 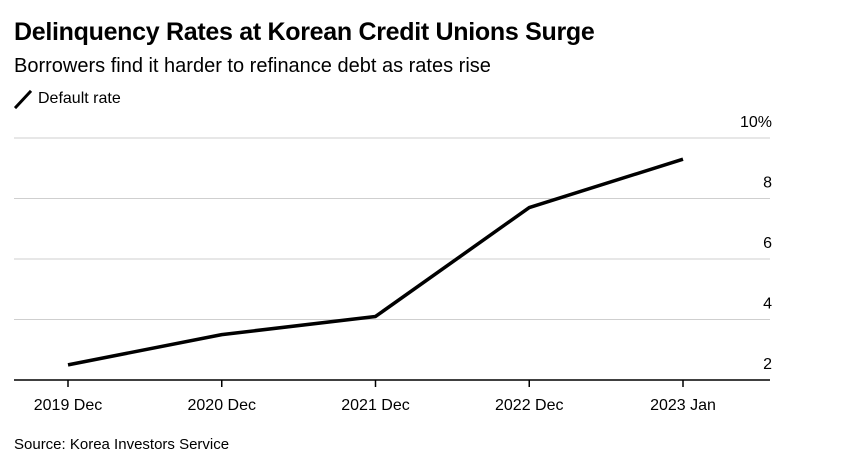 I want to click on legend-line-icon, so click(x=23, y=99).